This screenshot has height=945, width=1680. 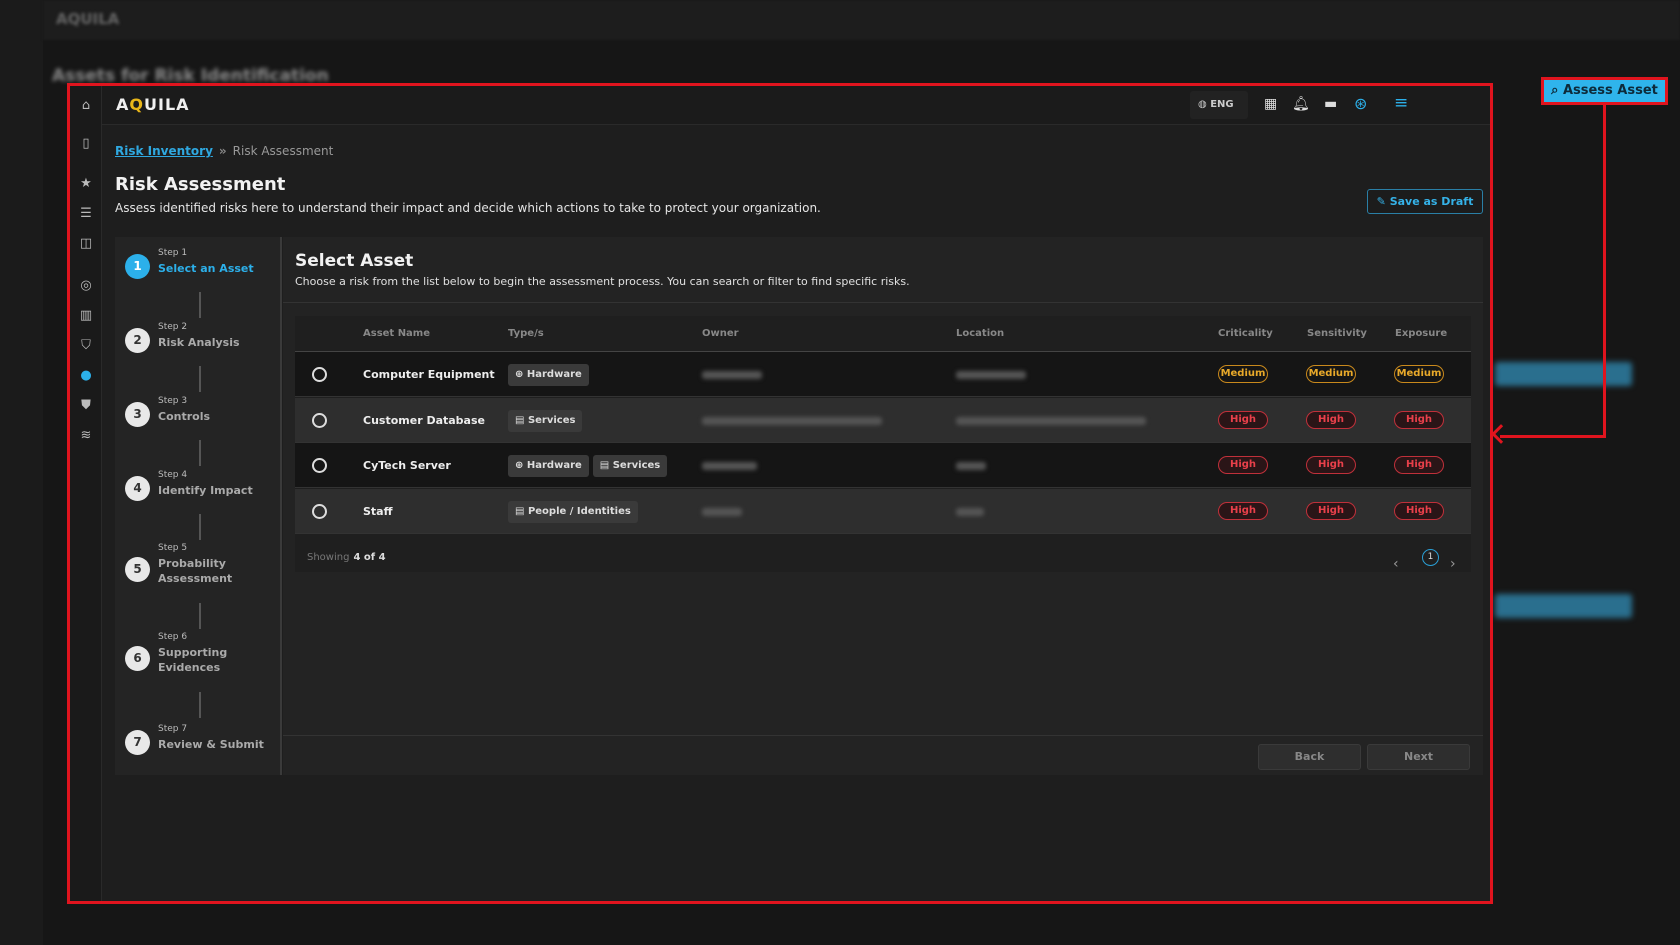 I want to click on step-label: Step 2, so click(x=173, y=327).